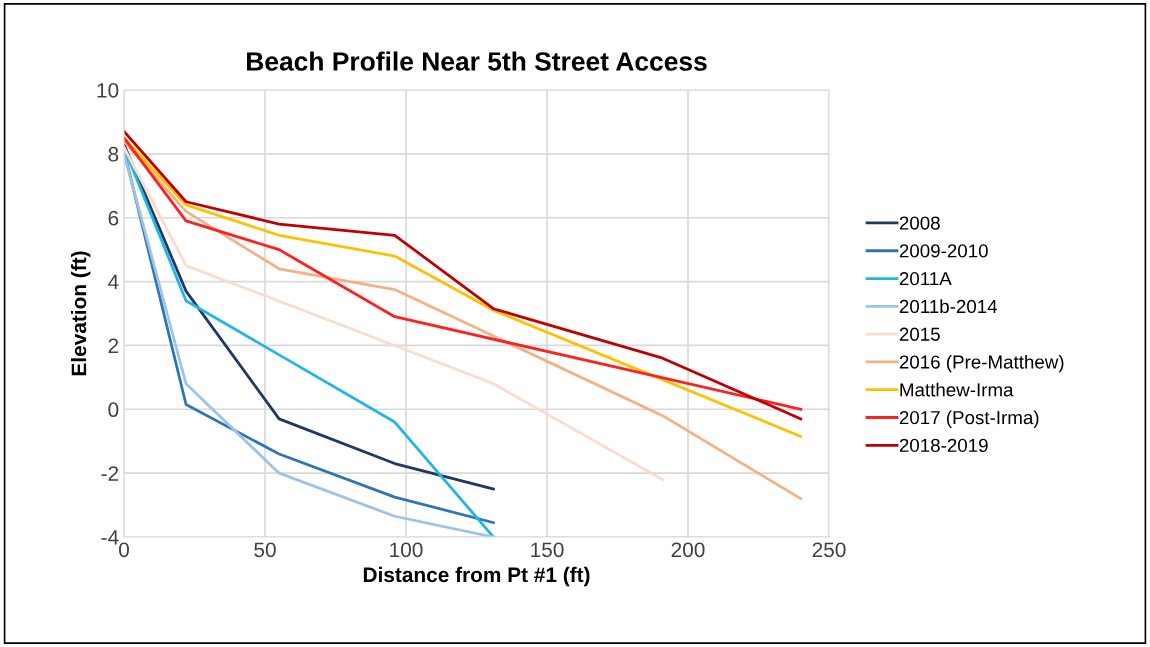  I want to click on y-tick-label: -4, so click(110, 537).